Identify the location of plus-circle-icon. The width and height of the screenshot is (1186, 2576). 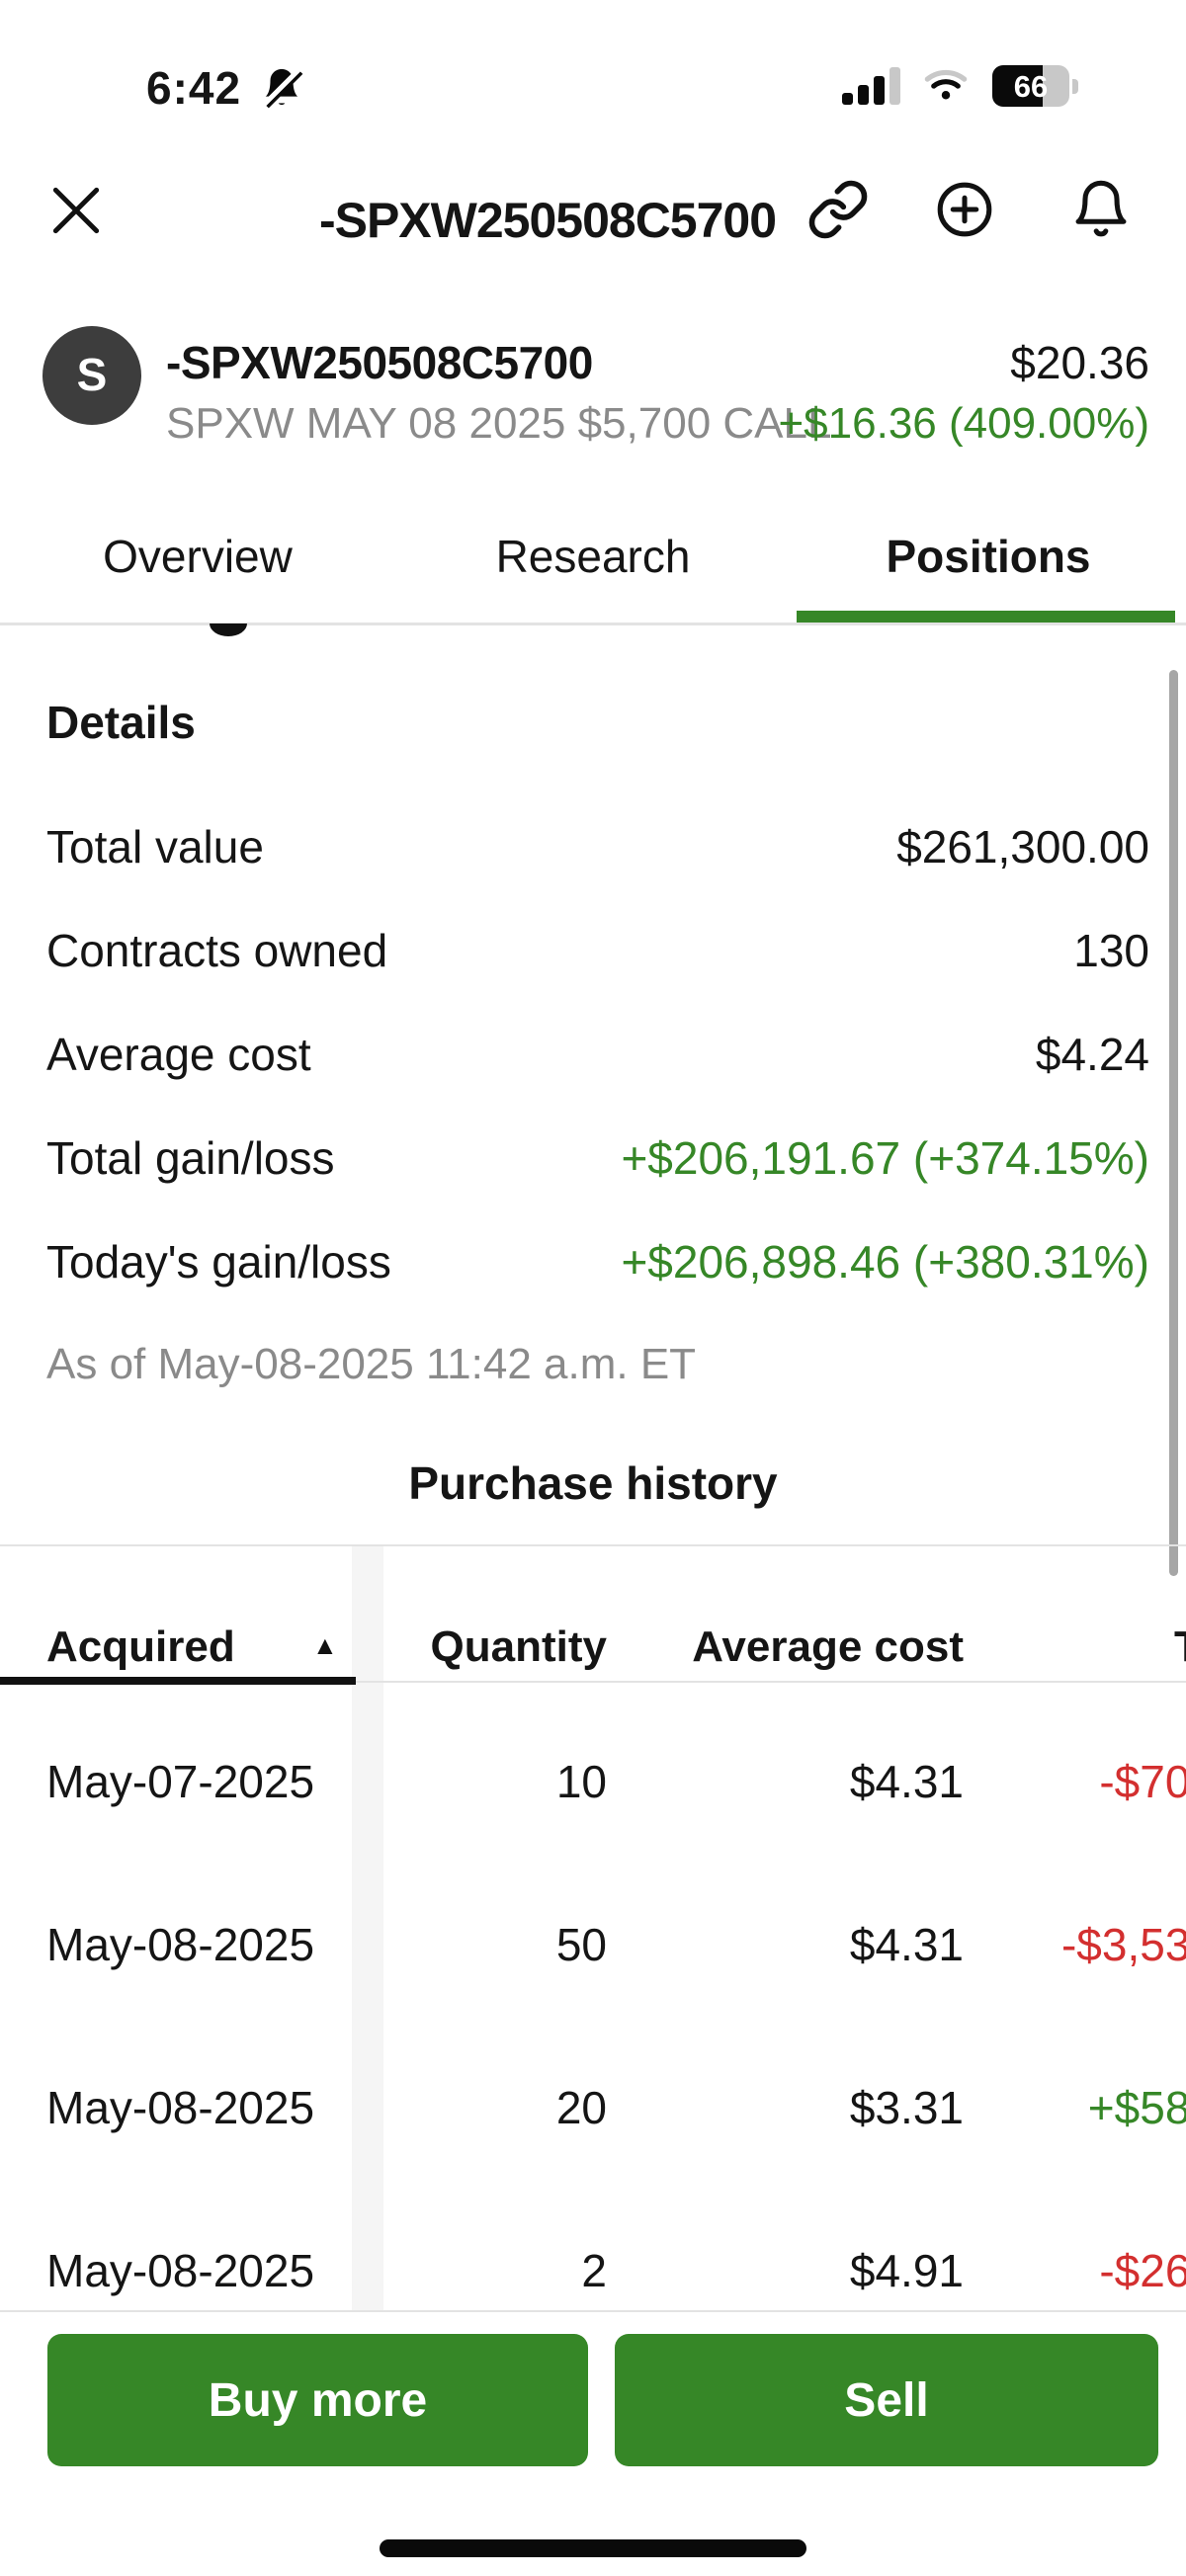
(964, 209).